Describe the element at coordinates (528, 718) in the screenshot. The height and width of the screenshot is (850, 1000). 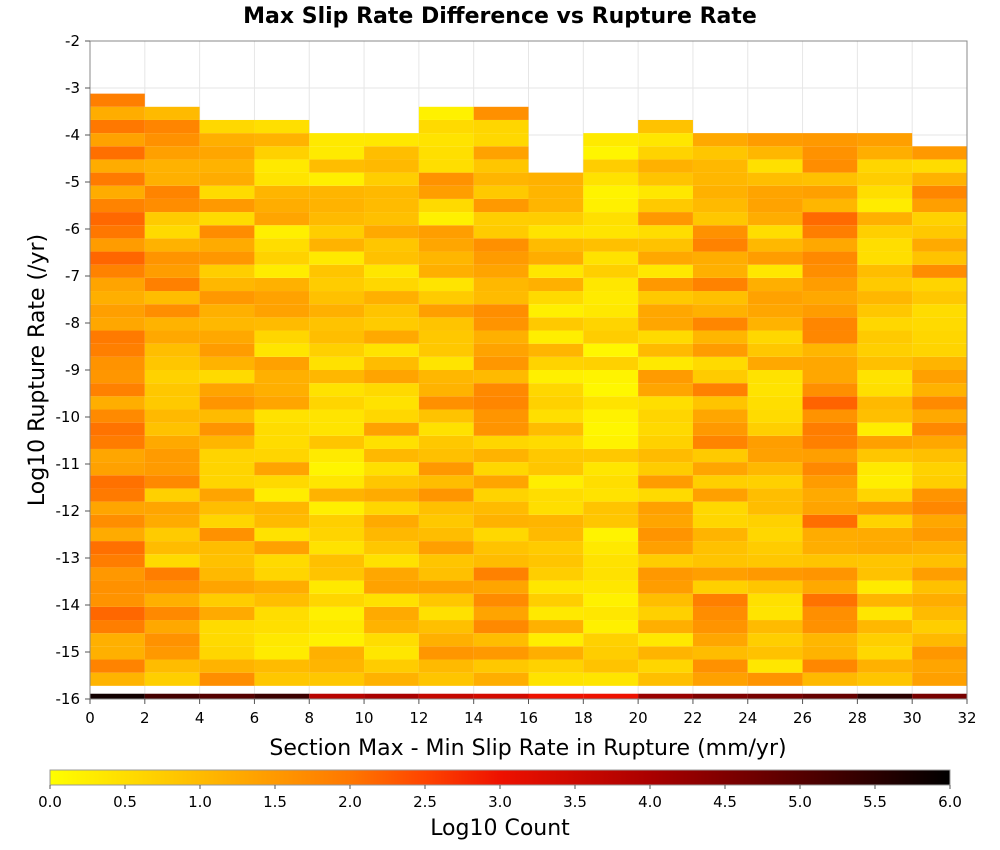
I see `x-tick-label: 16` at that location.